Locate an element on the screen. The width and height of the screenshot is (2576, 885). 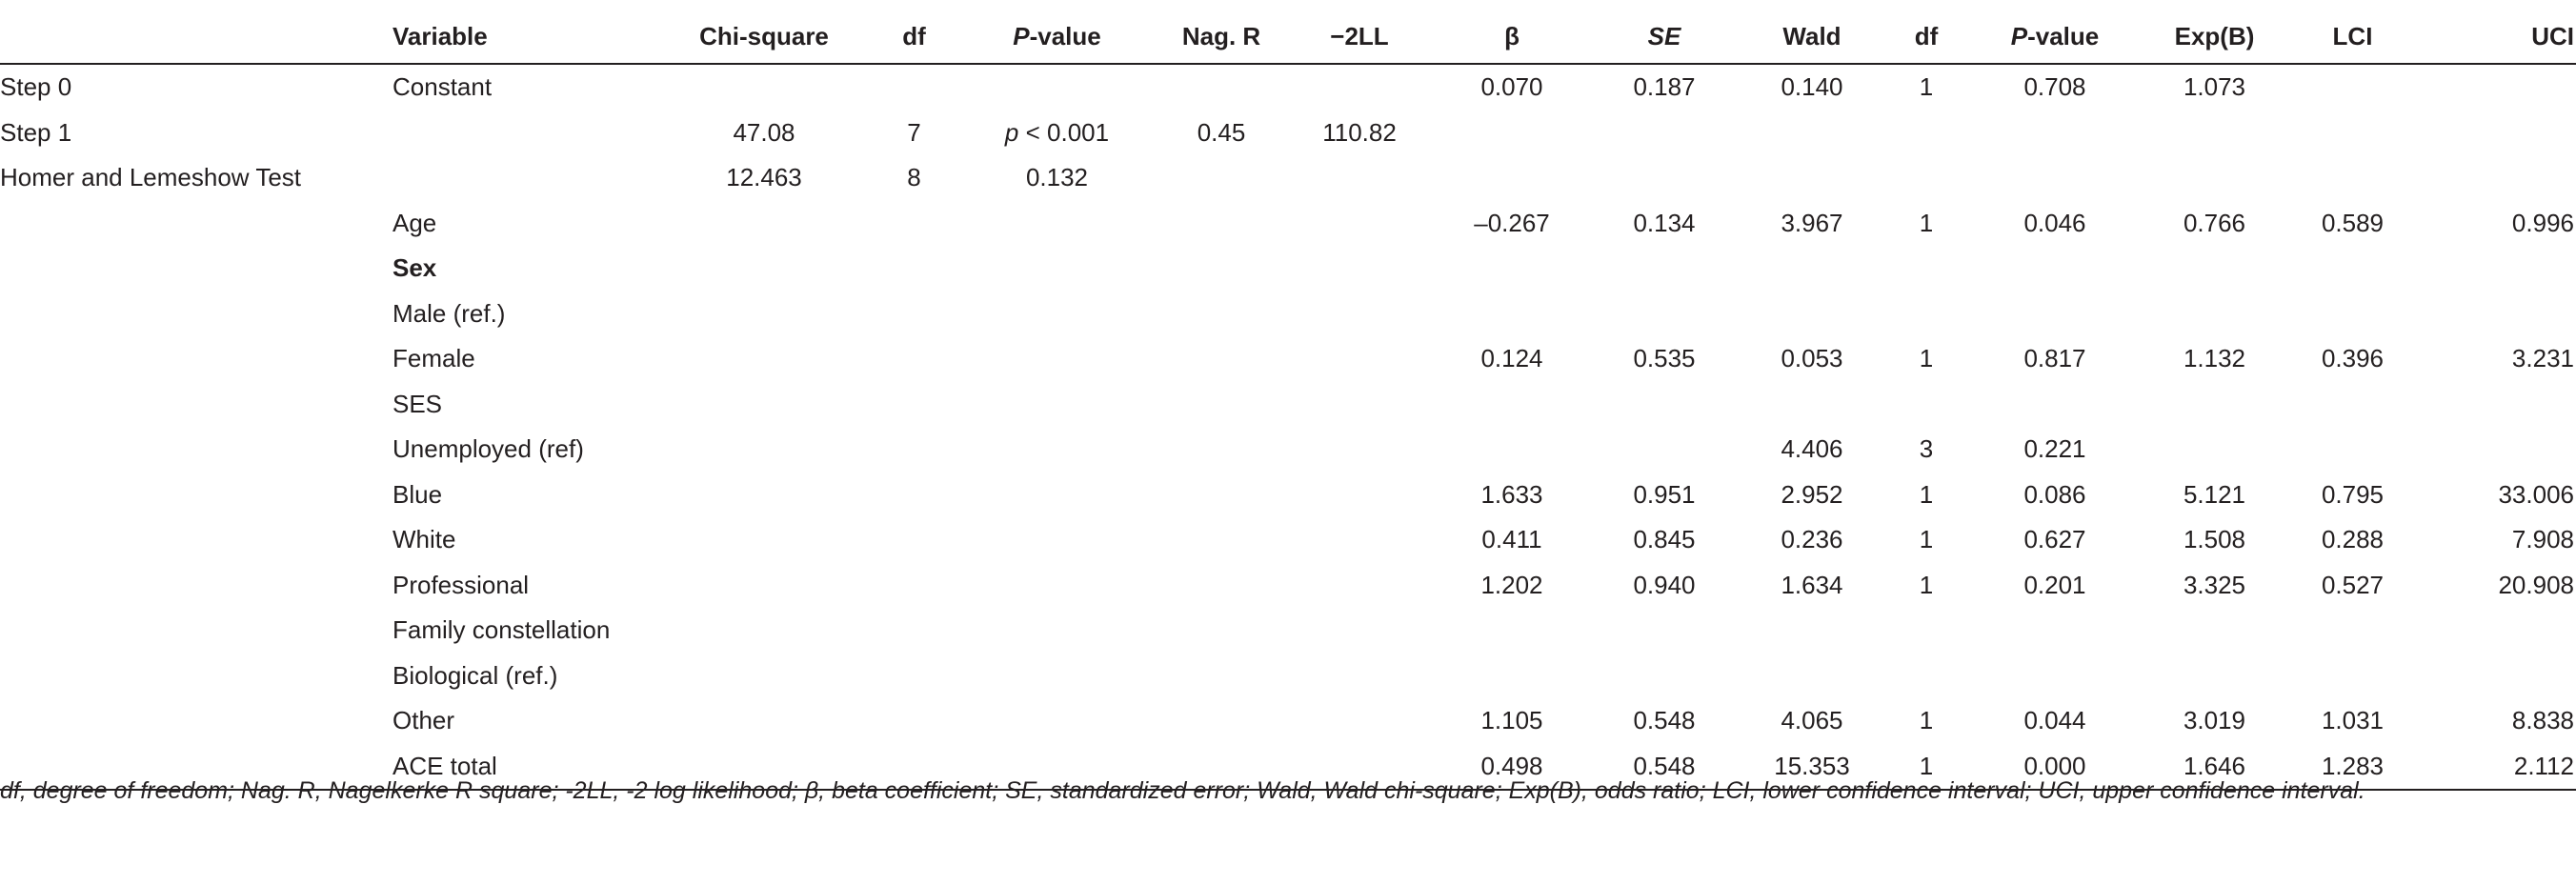
table-row: Homer and Lemeshow Test 12.463 8 0.132 is located at coordinates (1288, 178).